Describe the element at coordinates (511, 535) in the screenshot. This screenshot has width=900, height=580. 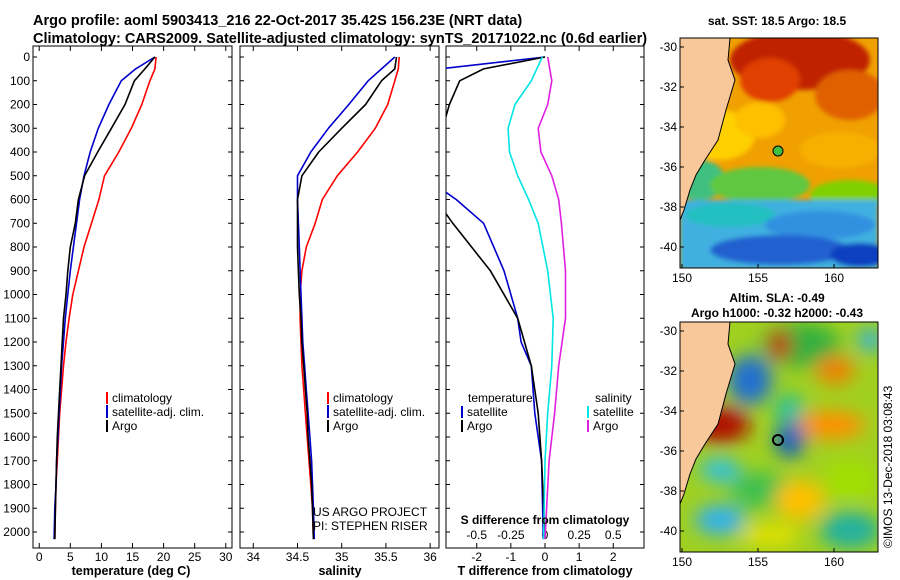
I see `s-tick-label: -0.25` at that location.